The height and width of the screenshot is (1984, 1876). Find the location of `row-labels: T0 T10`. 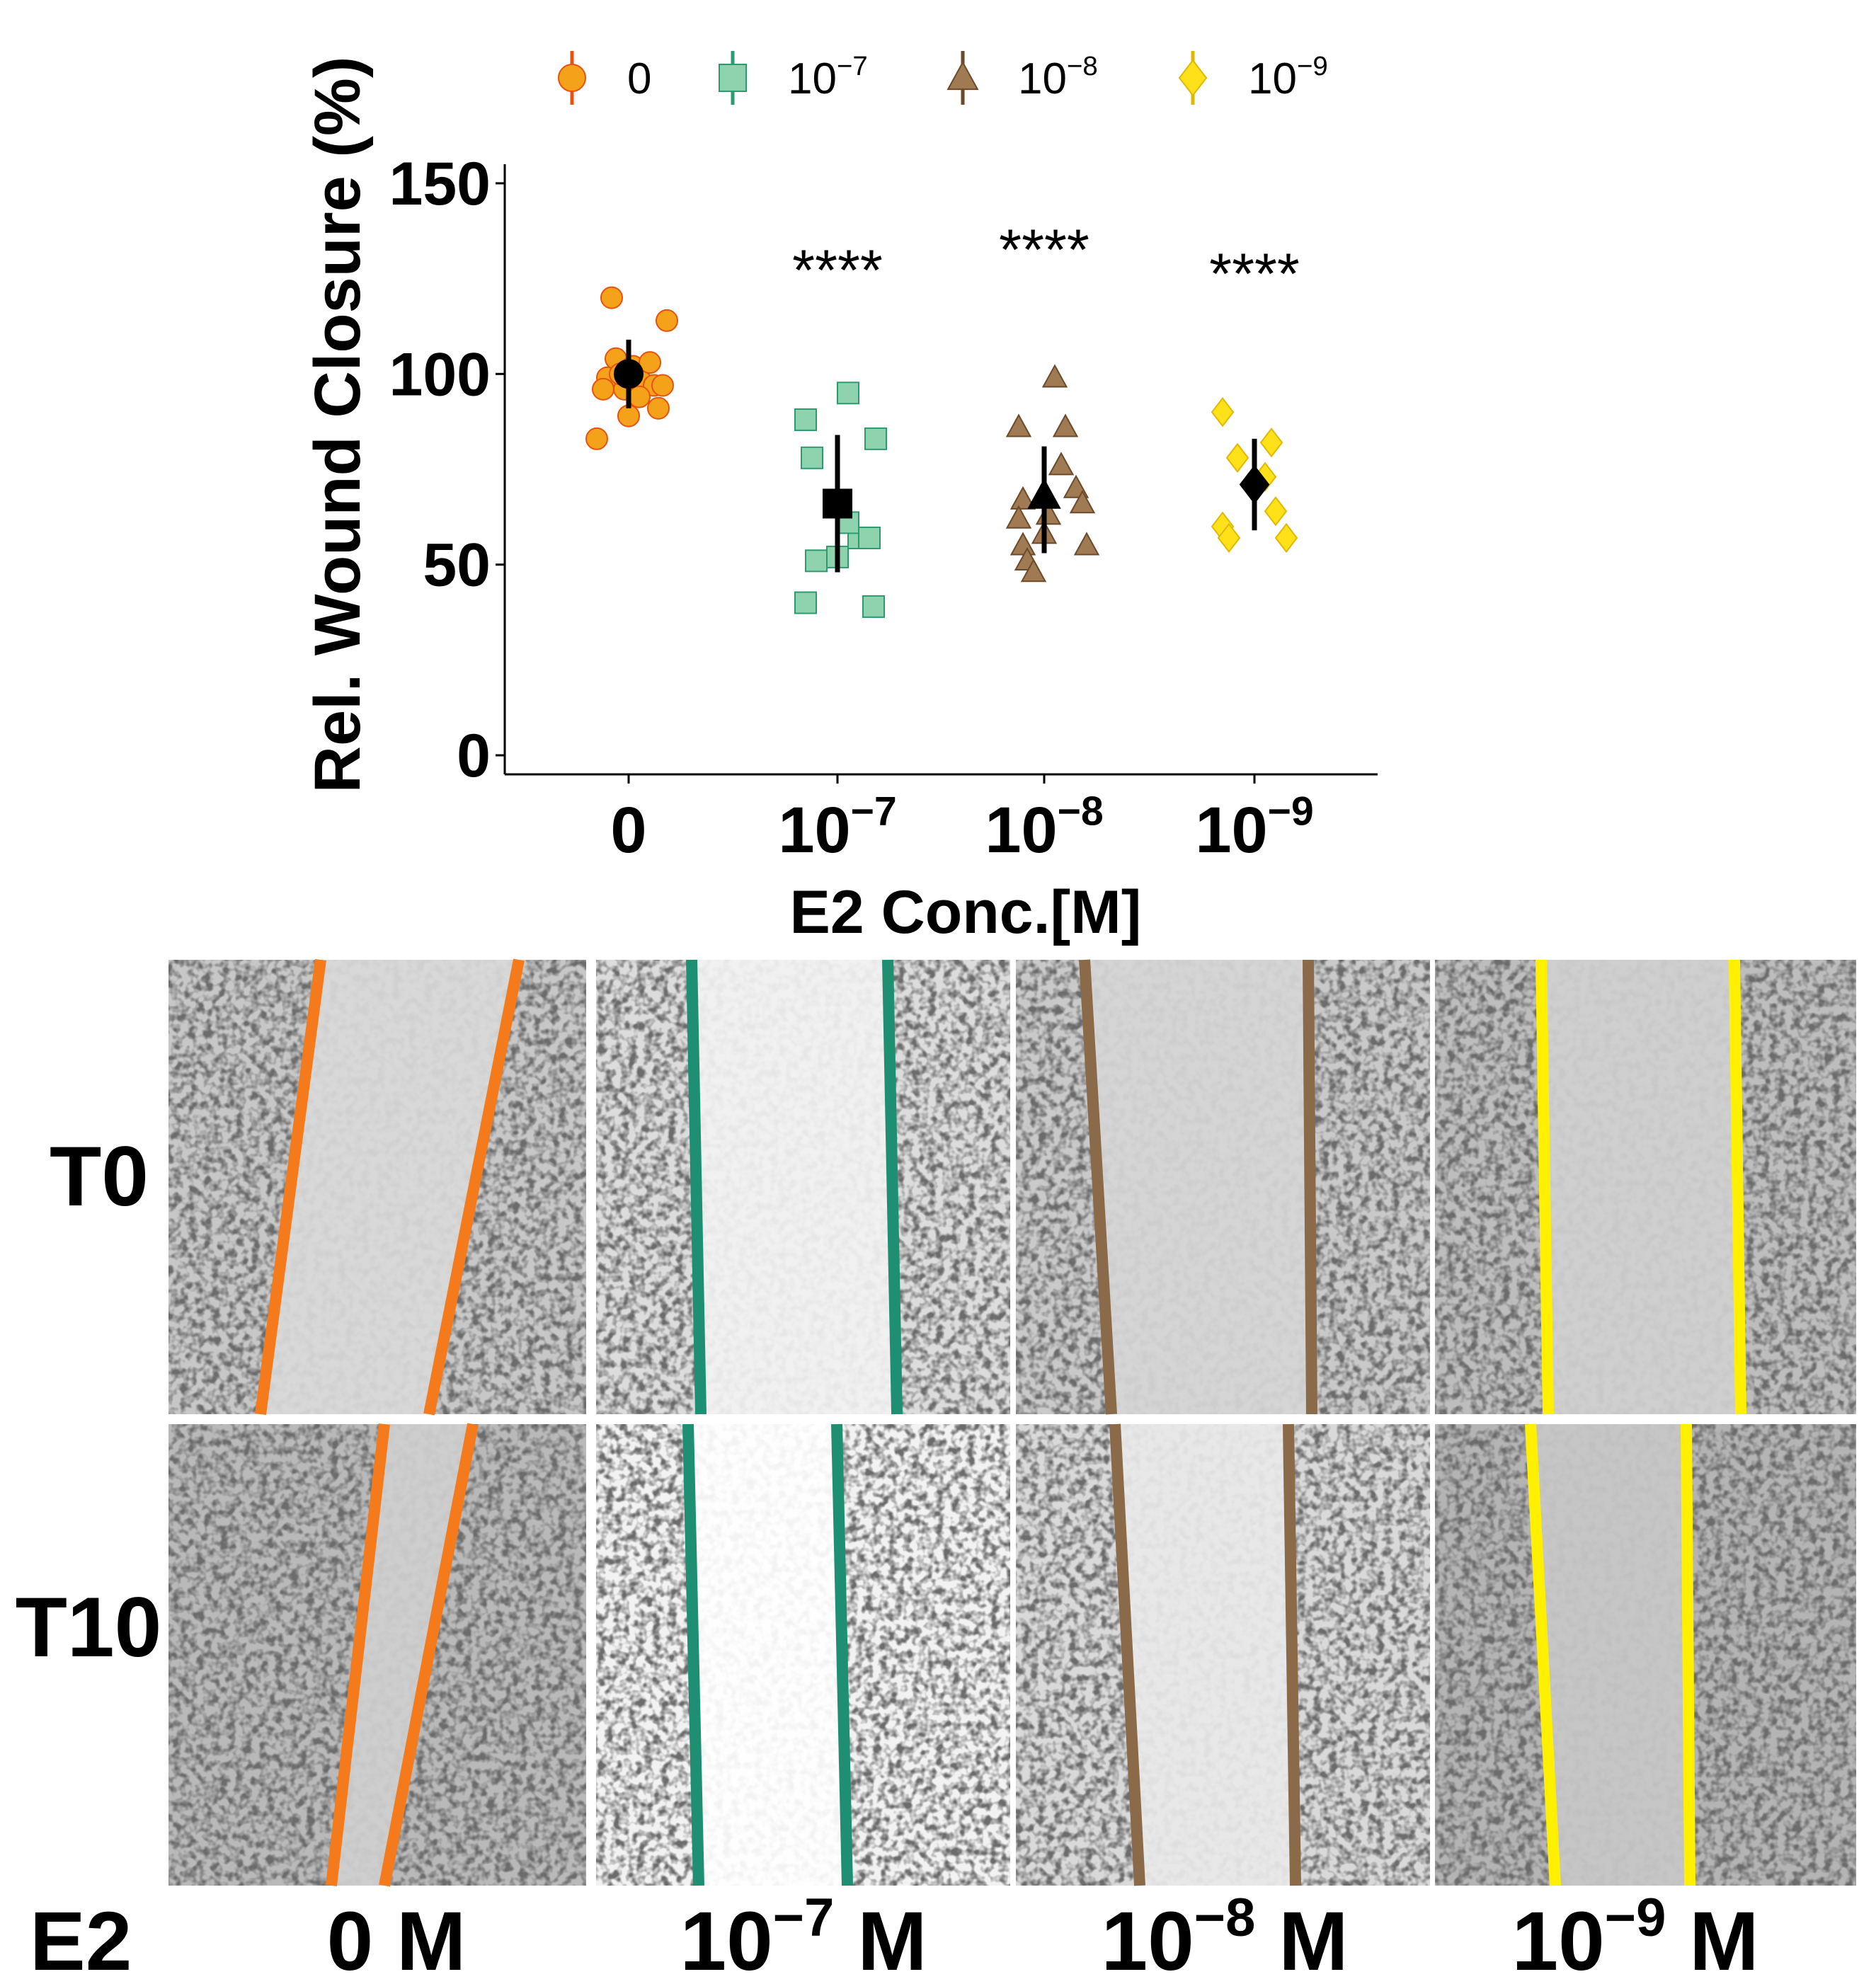

row-labels: T0 T10 is located at coordinates (89, 1402).